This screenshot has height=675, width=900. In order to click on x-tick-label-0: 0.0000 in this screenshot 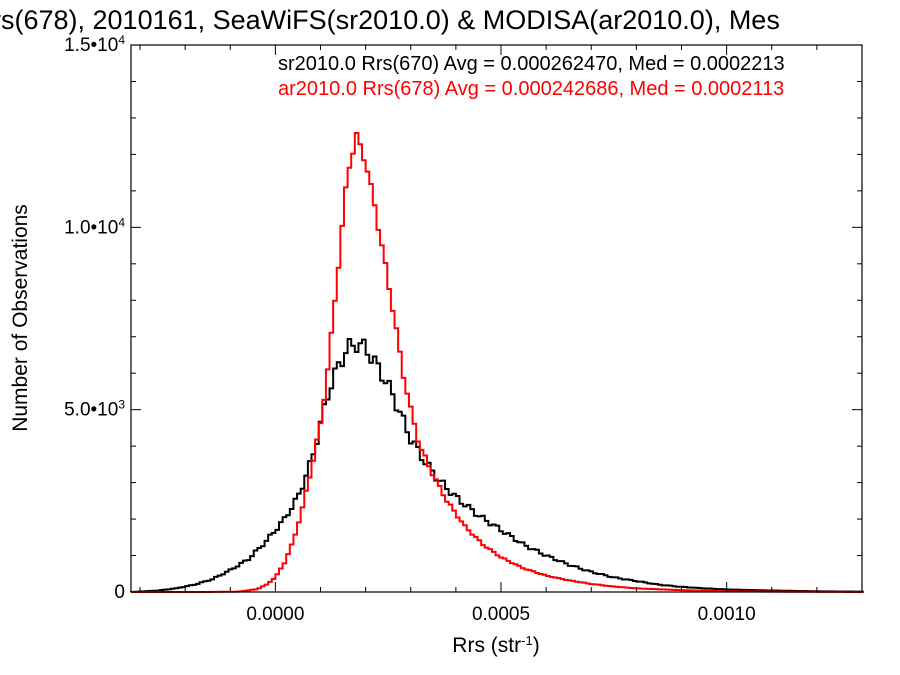, I will do `click(275, 614)`.